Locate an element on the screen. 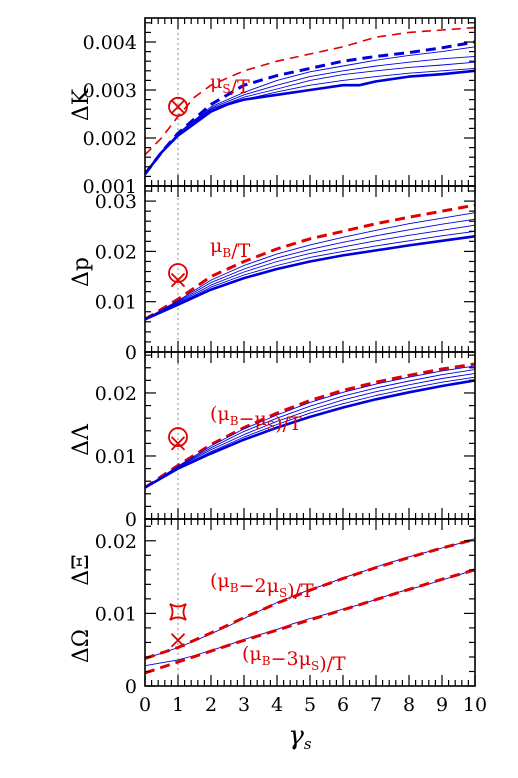  panel-4-annotation-sub1: B is located at coordinates (234, 588).